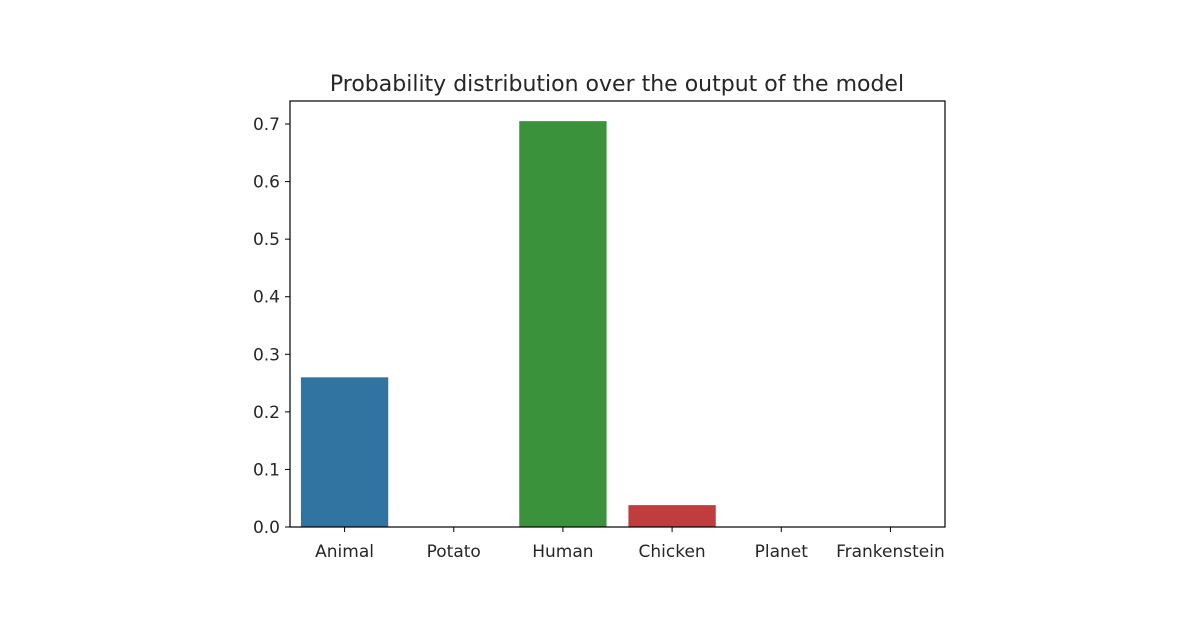 This screenshot has width=1200, height=634. Describe the element at coordinates (344, 552) in the screenshot. I see `x-tick-label: Animal` at that location.